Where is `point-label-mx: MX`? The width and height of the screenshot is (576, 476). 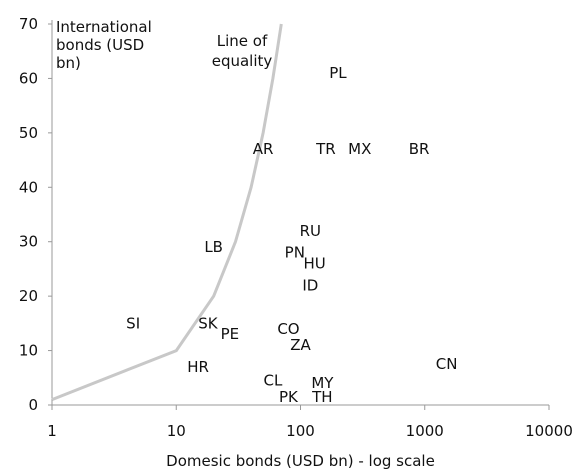 point-label-mx: MX is located at coordinates (359, 149).